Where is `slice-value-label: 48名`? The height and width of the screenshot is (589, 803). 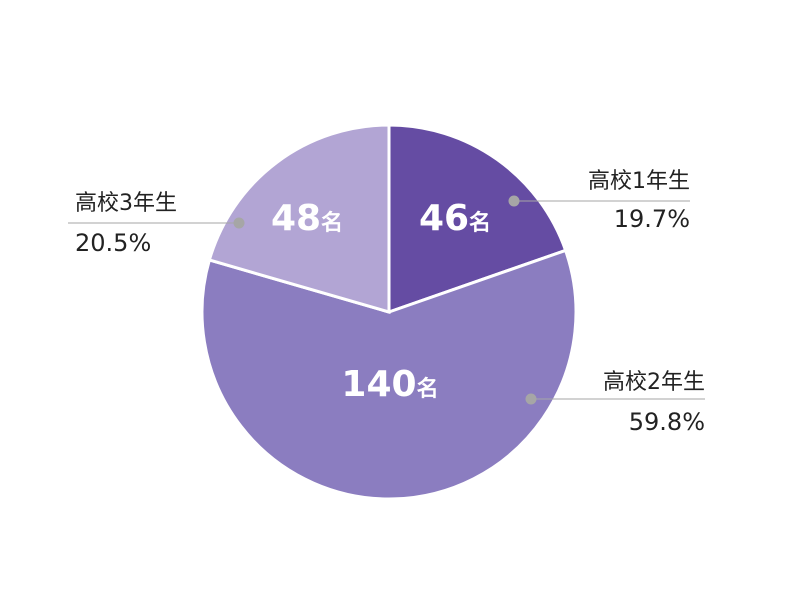 slice-value-label: 48名 is located at coordinates (307, 218).